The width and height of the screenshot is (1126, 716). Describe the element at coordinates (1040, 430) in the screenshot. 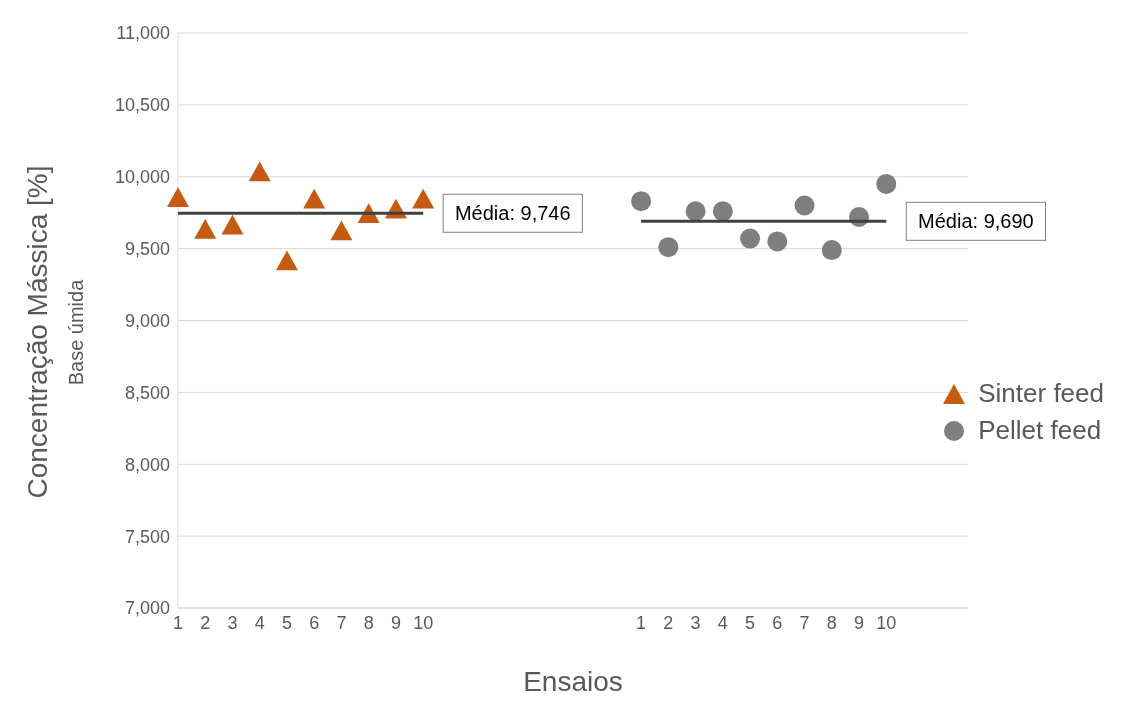

I see `legend-label: Pellet feed` at that location.